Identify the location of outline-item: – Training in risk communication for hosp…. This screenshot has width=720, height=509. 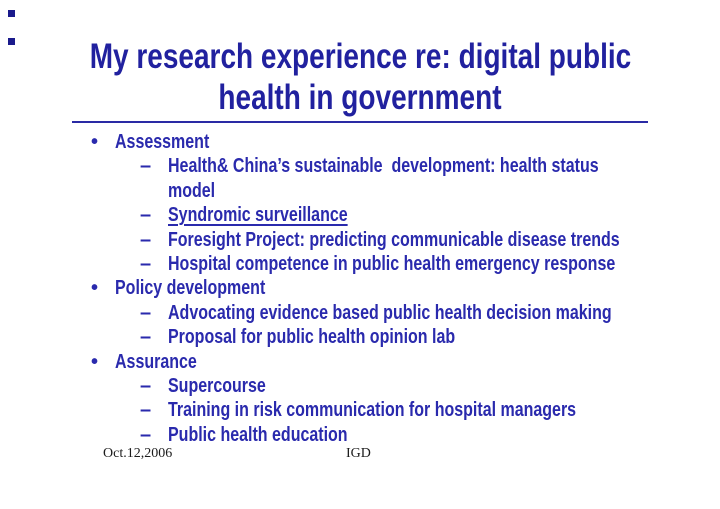
(404, 410).